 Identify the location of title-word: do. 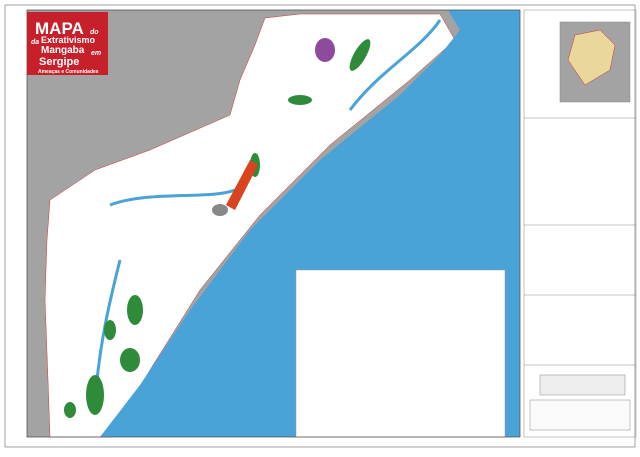
(94, 32).